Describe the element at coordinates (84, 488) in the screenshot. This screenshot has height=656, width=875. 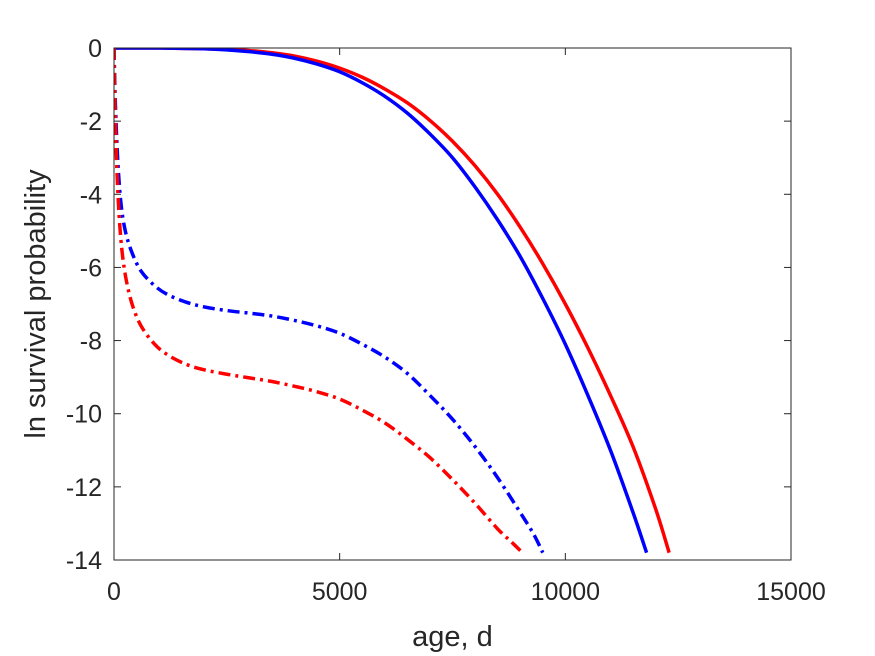
I see `y-tick-label: -12` at that location.